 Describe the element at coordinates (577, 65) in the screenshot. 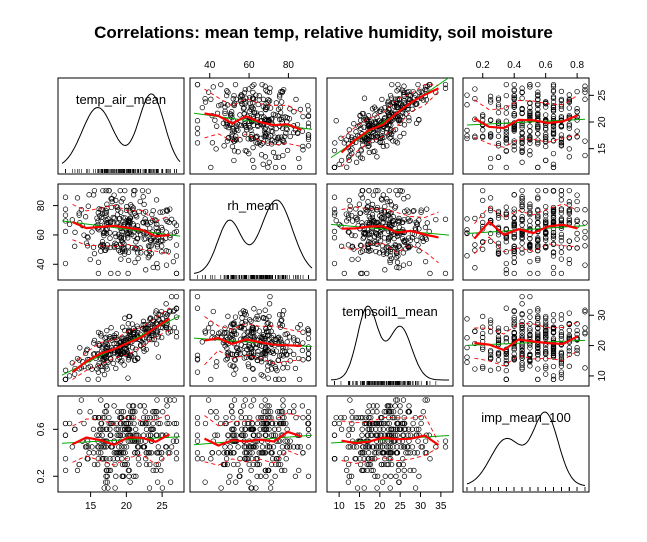

I see `x-tick-label: 0.8` at that location.